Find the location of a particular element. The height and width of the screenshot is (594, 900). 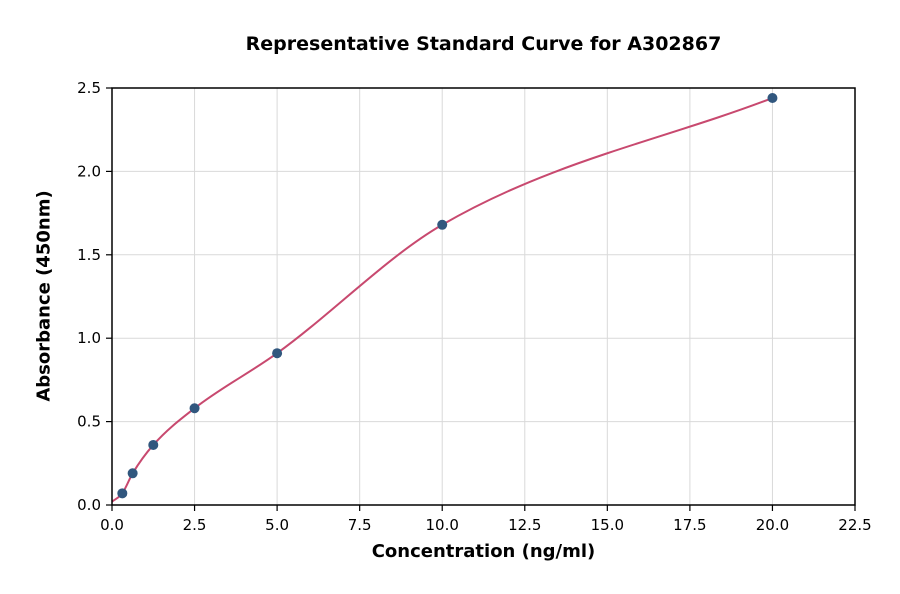

x-tick-label: 7.5 is located at coordinates (360, 525).